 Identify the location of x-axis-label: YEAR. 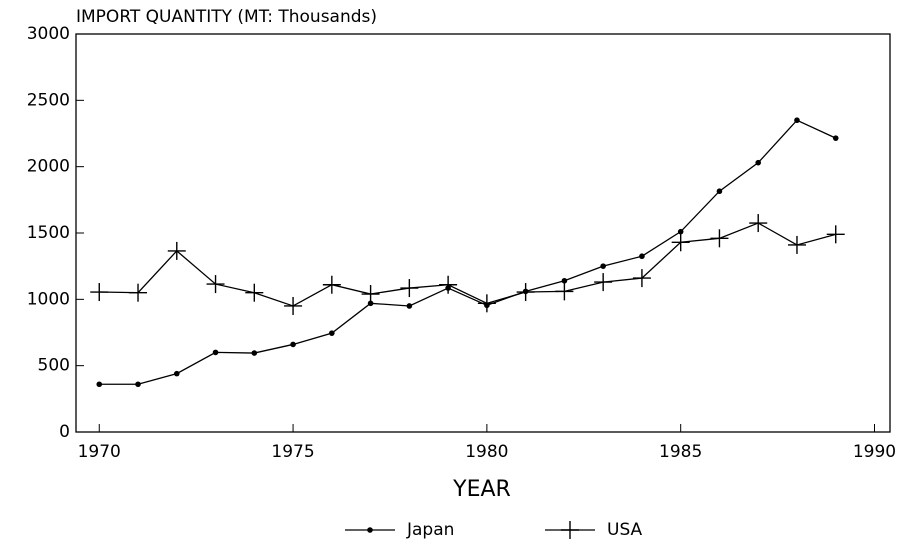
(481, 489).